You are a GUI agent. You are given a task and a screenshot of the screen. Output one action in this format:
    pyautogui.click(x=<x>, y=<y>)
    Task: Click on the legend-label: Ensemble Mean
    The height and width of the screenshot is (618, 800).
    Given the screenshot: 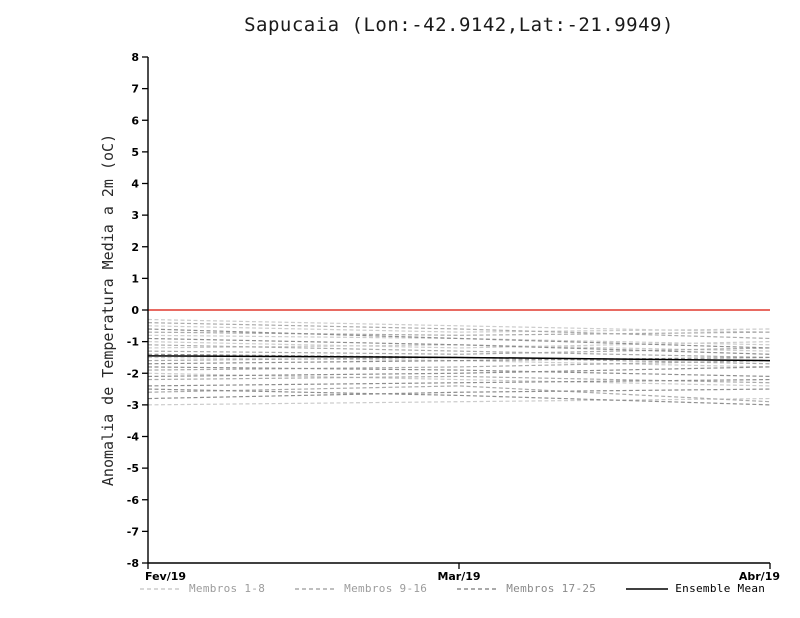 What is the action you would take?
    pyautogui.click(x=720, y=588)
    